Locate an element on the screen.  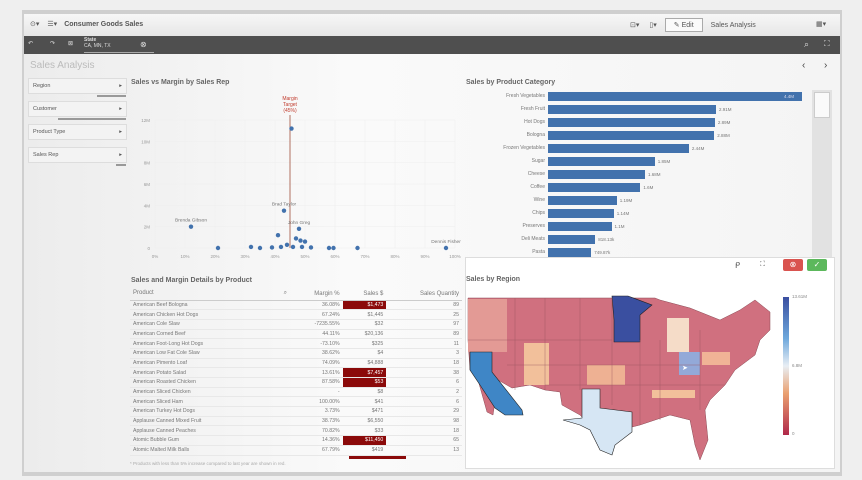
cell-margin: 36.08% is located at coordinates (316, 305).